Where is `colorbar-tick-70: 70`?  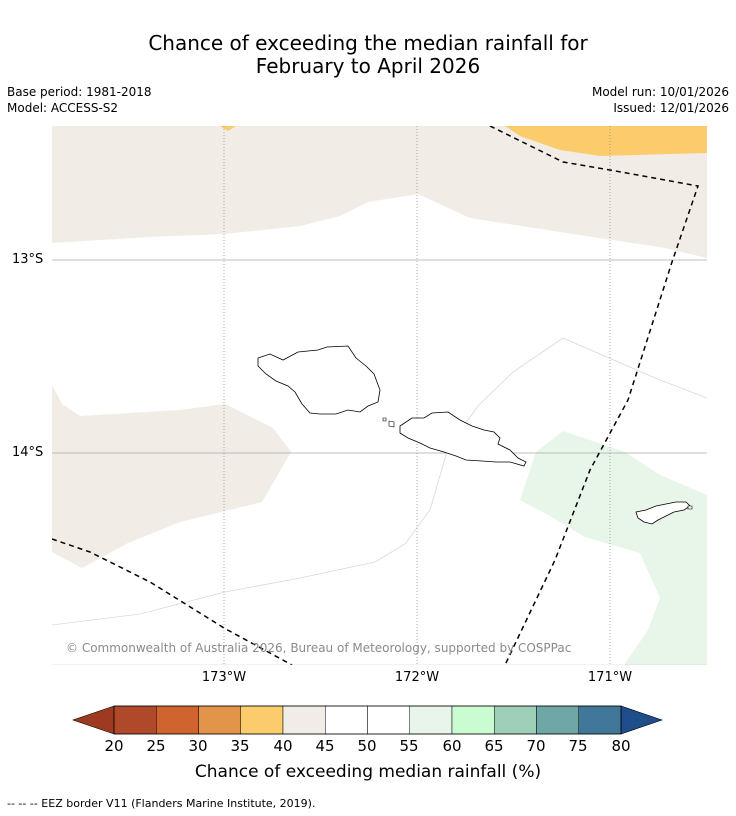 colorbar-tick-70: 70 is located at coordinates (536, 746).